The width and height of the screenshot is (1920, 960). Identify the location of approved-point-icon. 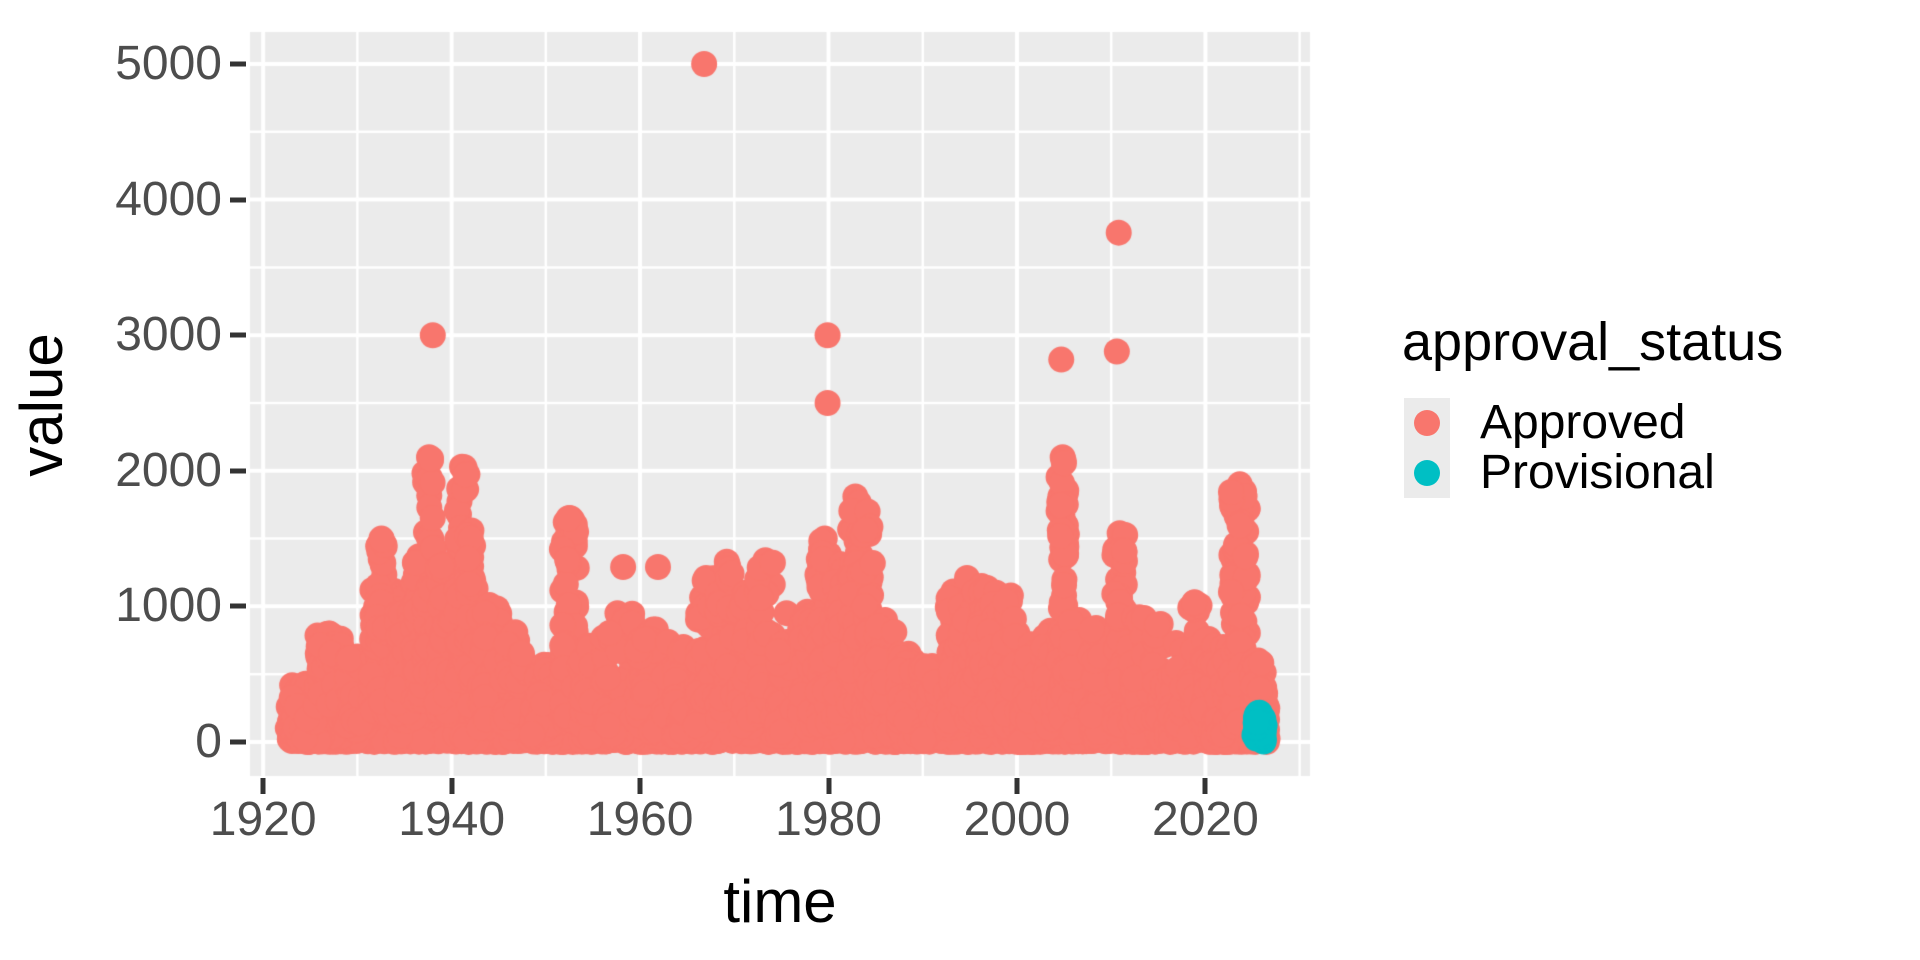
(1427, 423).